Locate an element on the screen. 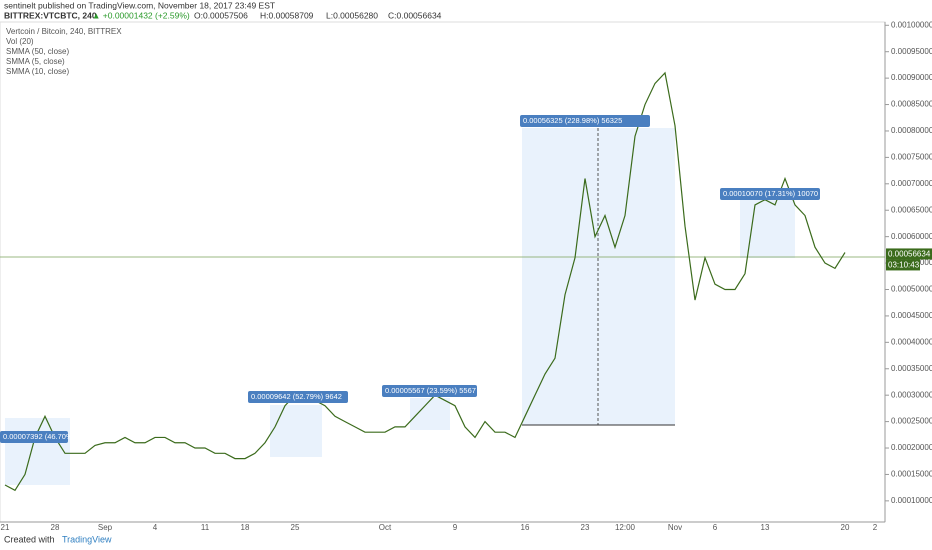 The image size is (932, 550). countdown: 03:10:43 is located at coordinates (904, 265).